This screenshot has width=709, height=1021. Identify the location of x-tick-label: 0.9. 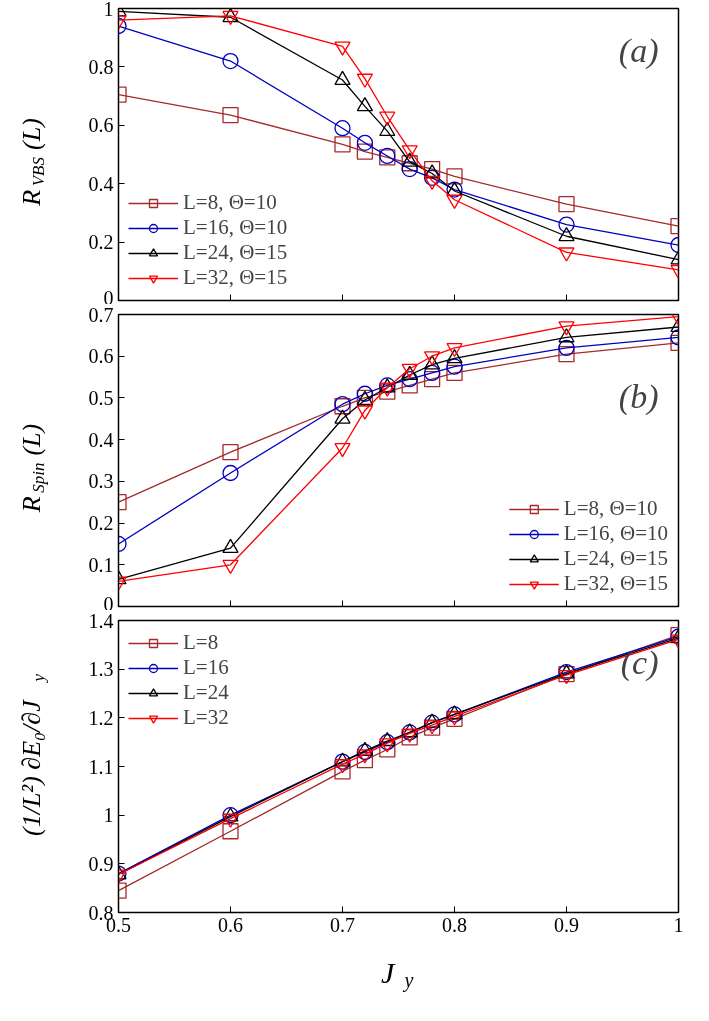
(566, 924).